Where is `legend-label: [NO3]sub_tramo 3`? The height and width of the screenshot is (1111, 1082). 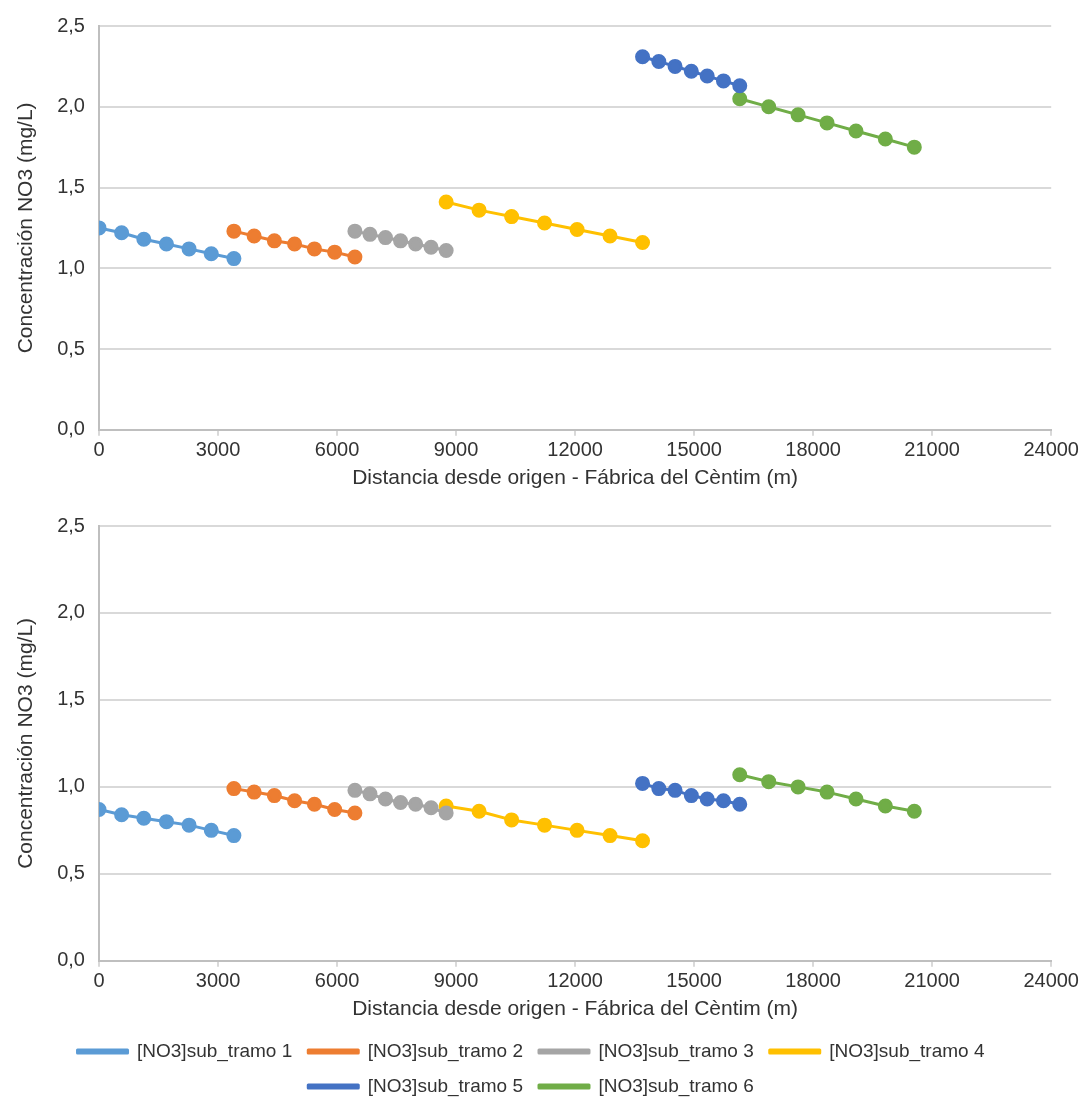 legend-label: [NO3]sub_tramo 3 is located at coordinates (676, 1050).